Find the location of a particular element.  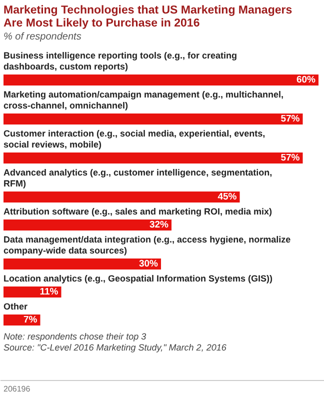

data-label: 45% is located at coordinates (228, 197).